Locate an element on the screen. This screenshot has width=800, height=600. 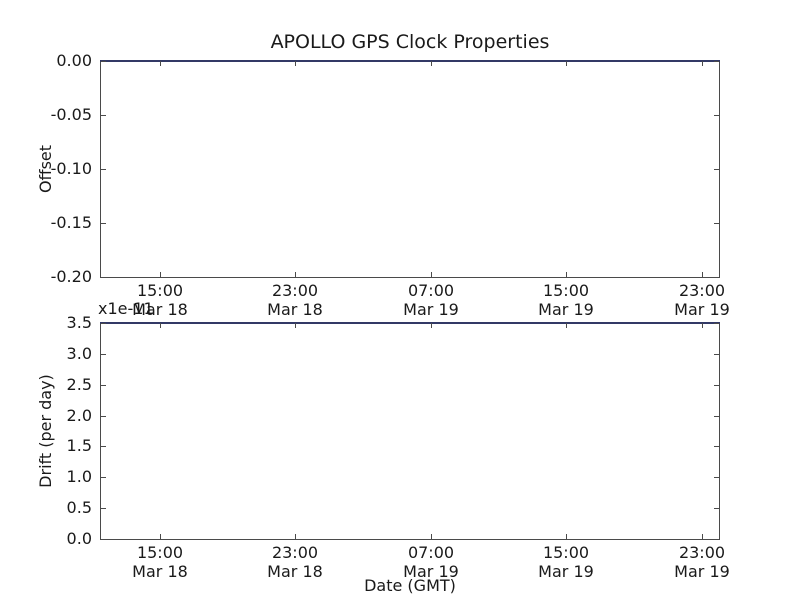
y-scale-offset-text: x1e-11 is located at coordinates (126, 308).